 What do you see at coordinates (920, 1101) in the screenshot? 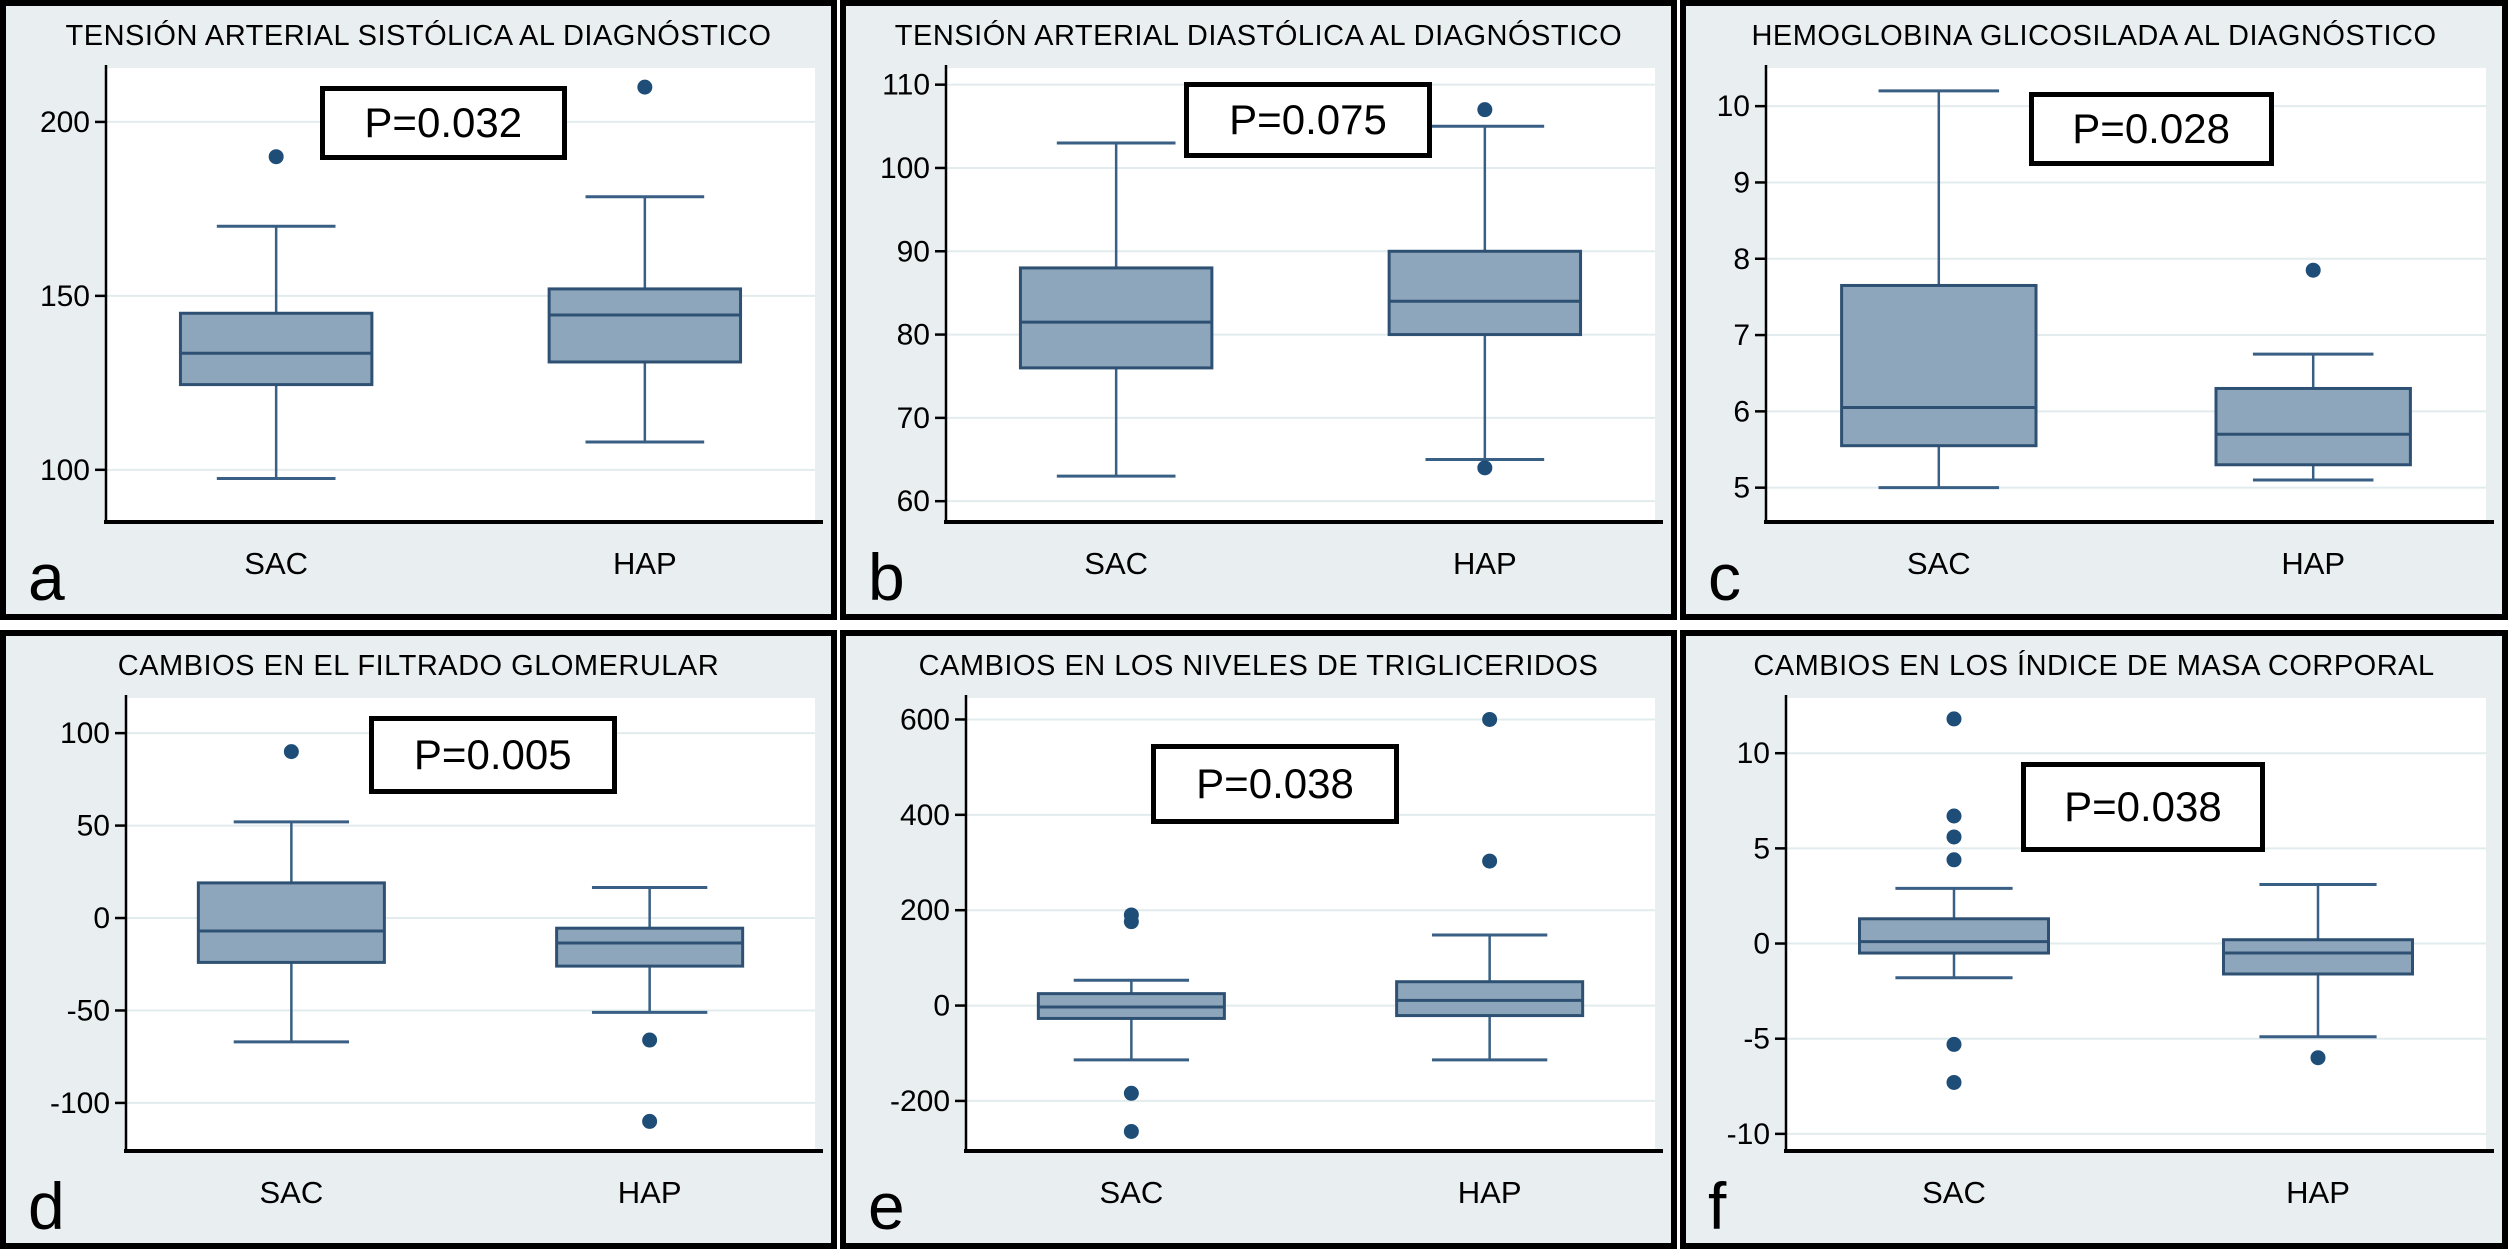
I see `y-tick-label: -200` at bounding box center [920, 1101].